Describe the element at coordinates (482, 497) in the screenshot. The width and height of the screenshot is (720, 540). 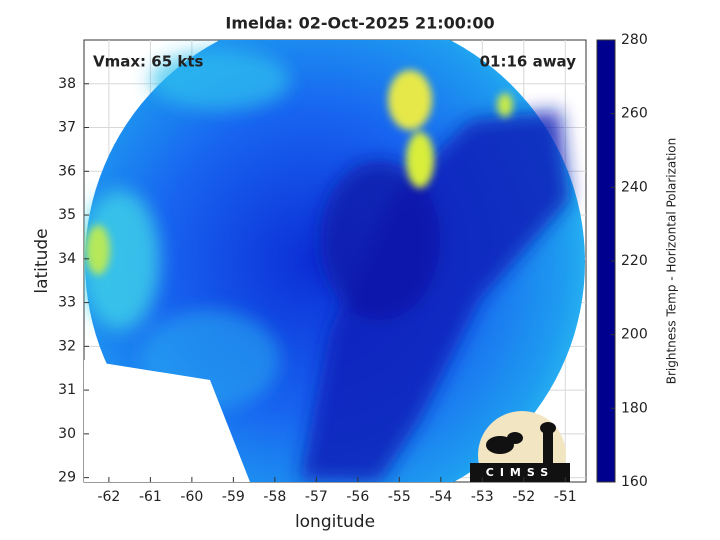
I see `x-tick-label: -53` at that location.